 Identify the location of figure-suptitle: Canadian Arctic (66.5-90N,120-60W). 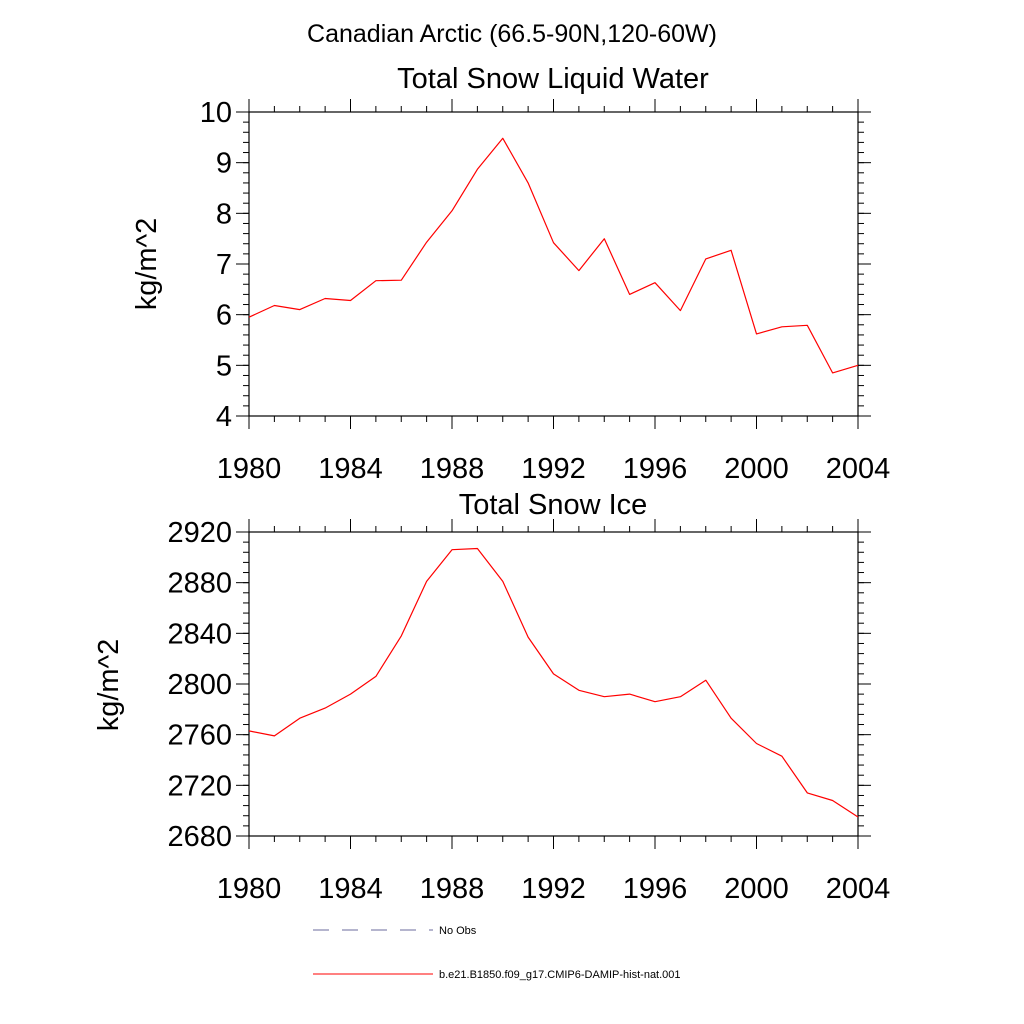
(512, 34).